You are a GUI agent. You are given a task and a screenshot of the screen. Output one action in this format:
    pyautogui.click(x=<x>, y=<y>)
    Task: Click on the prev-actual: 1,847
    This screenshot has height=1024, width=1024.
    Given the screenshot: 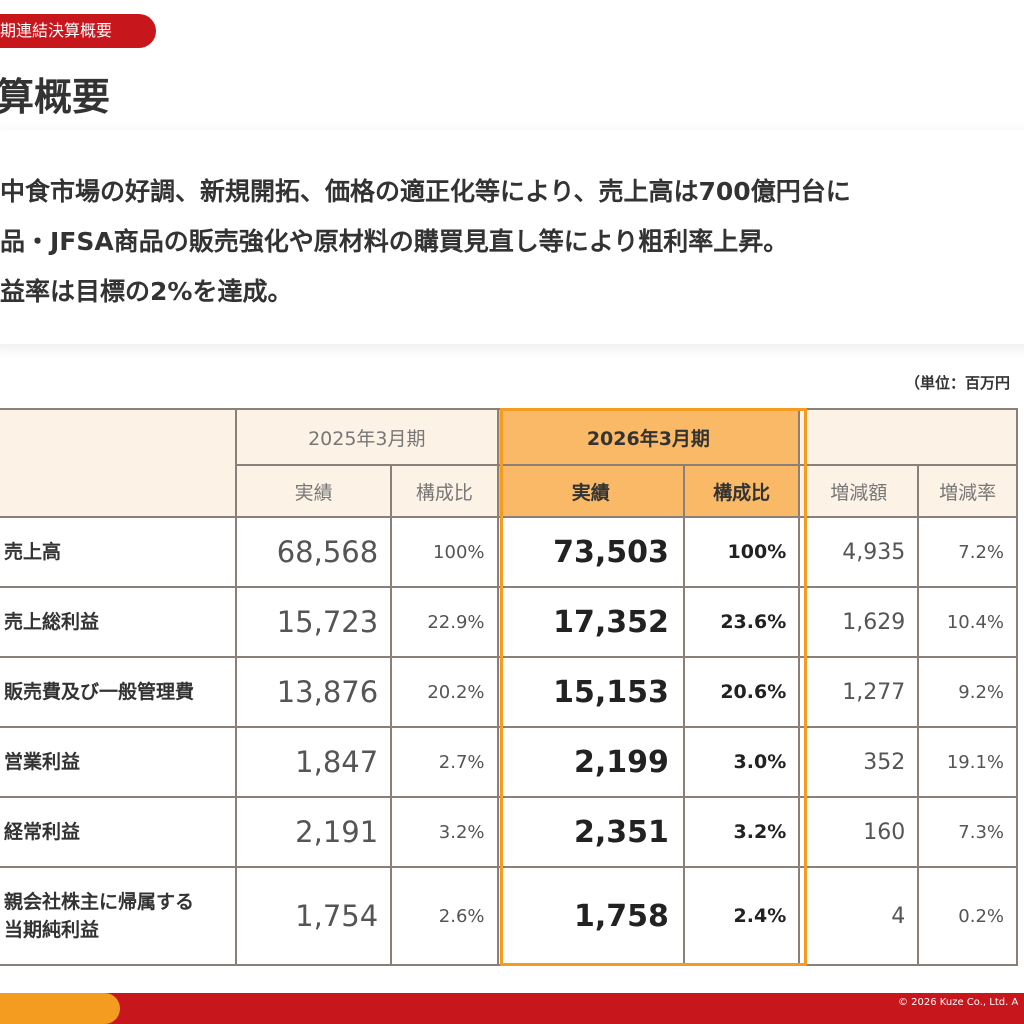 What is the action you would take?
    pyautogui.click(x=314, y=762)
    